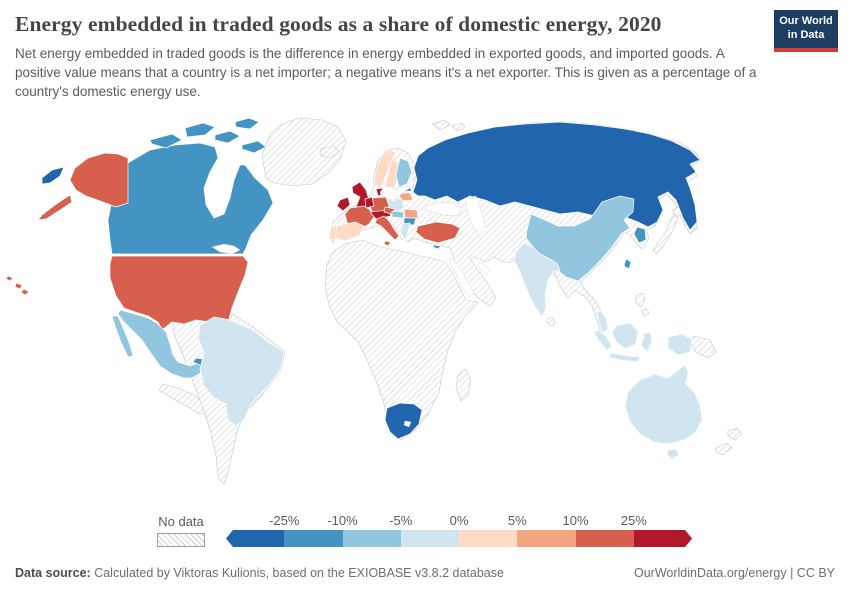 The width and height of the screenshot is (850, 600). I want to click on country-latvia-lithuania, so click(406, 197).